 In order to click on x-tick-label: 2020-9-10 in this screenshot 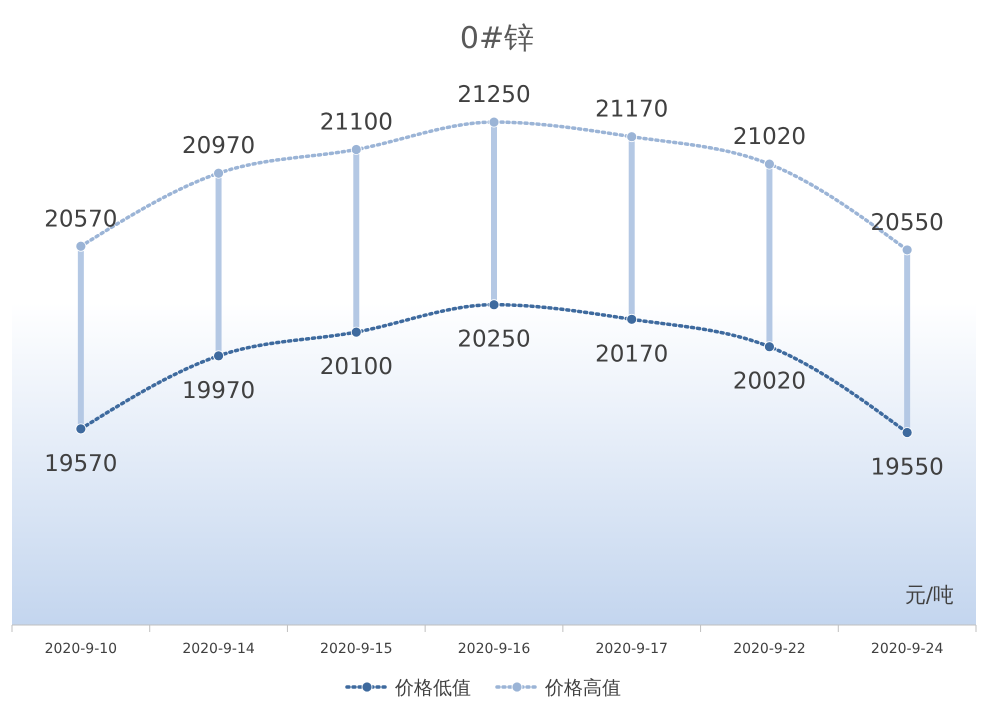, I will do `click(81, 649)`.